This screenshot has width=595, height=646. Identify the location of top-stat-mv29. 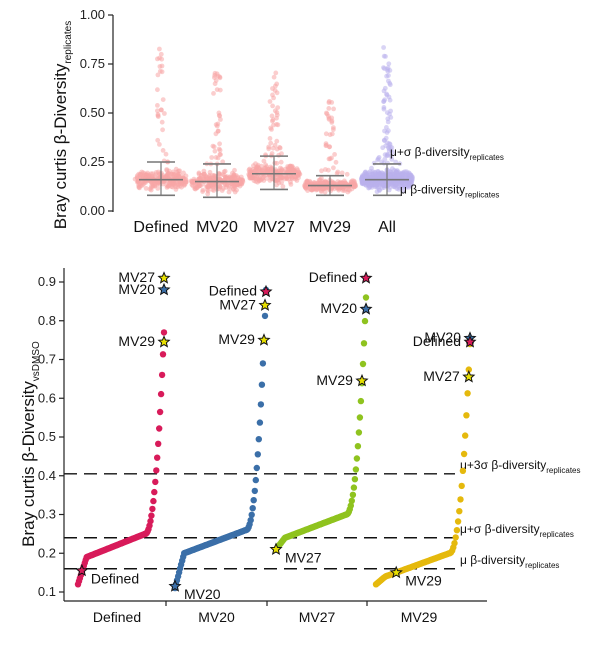
(330, 185).